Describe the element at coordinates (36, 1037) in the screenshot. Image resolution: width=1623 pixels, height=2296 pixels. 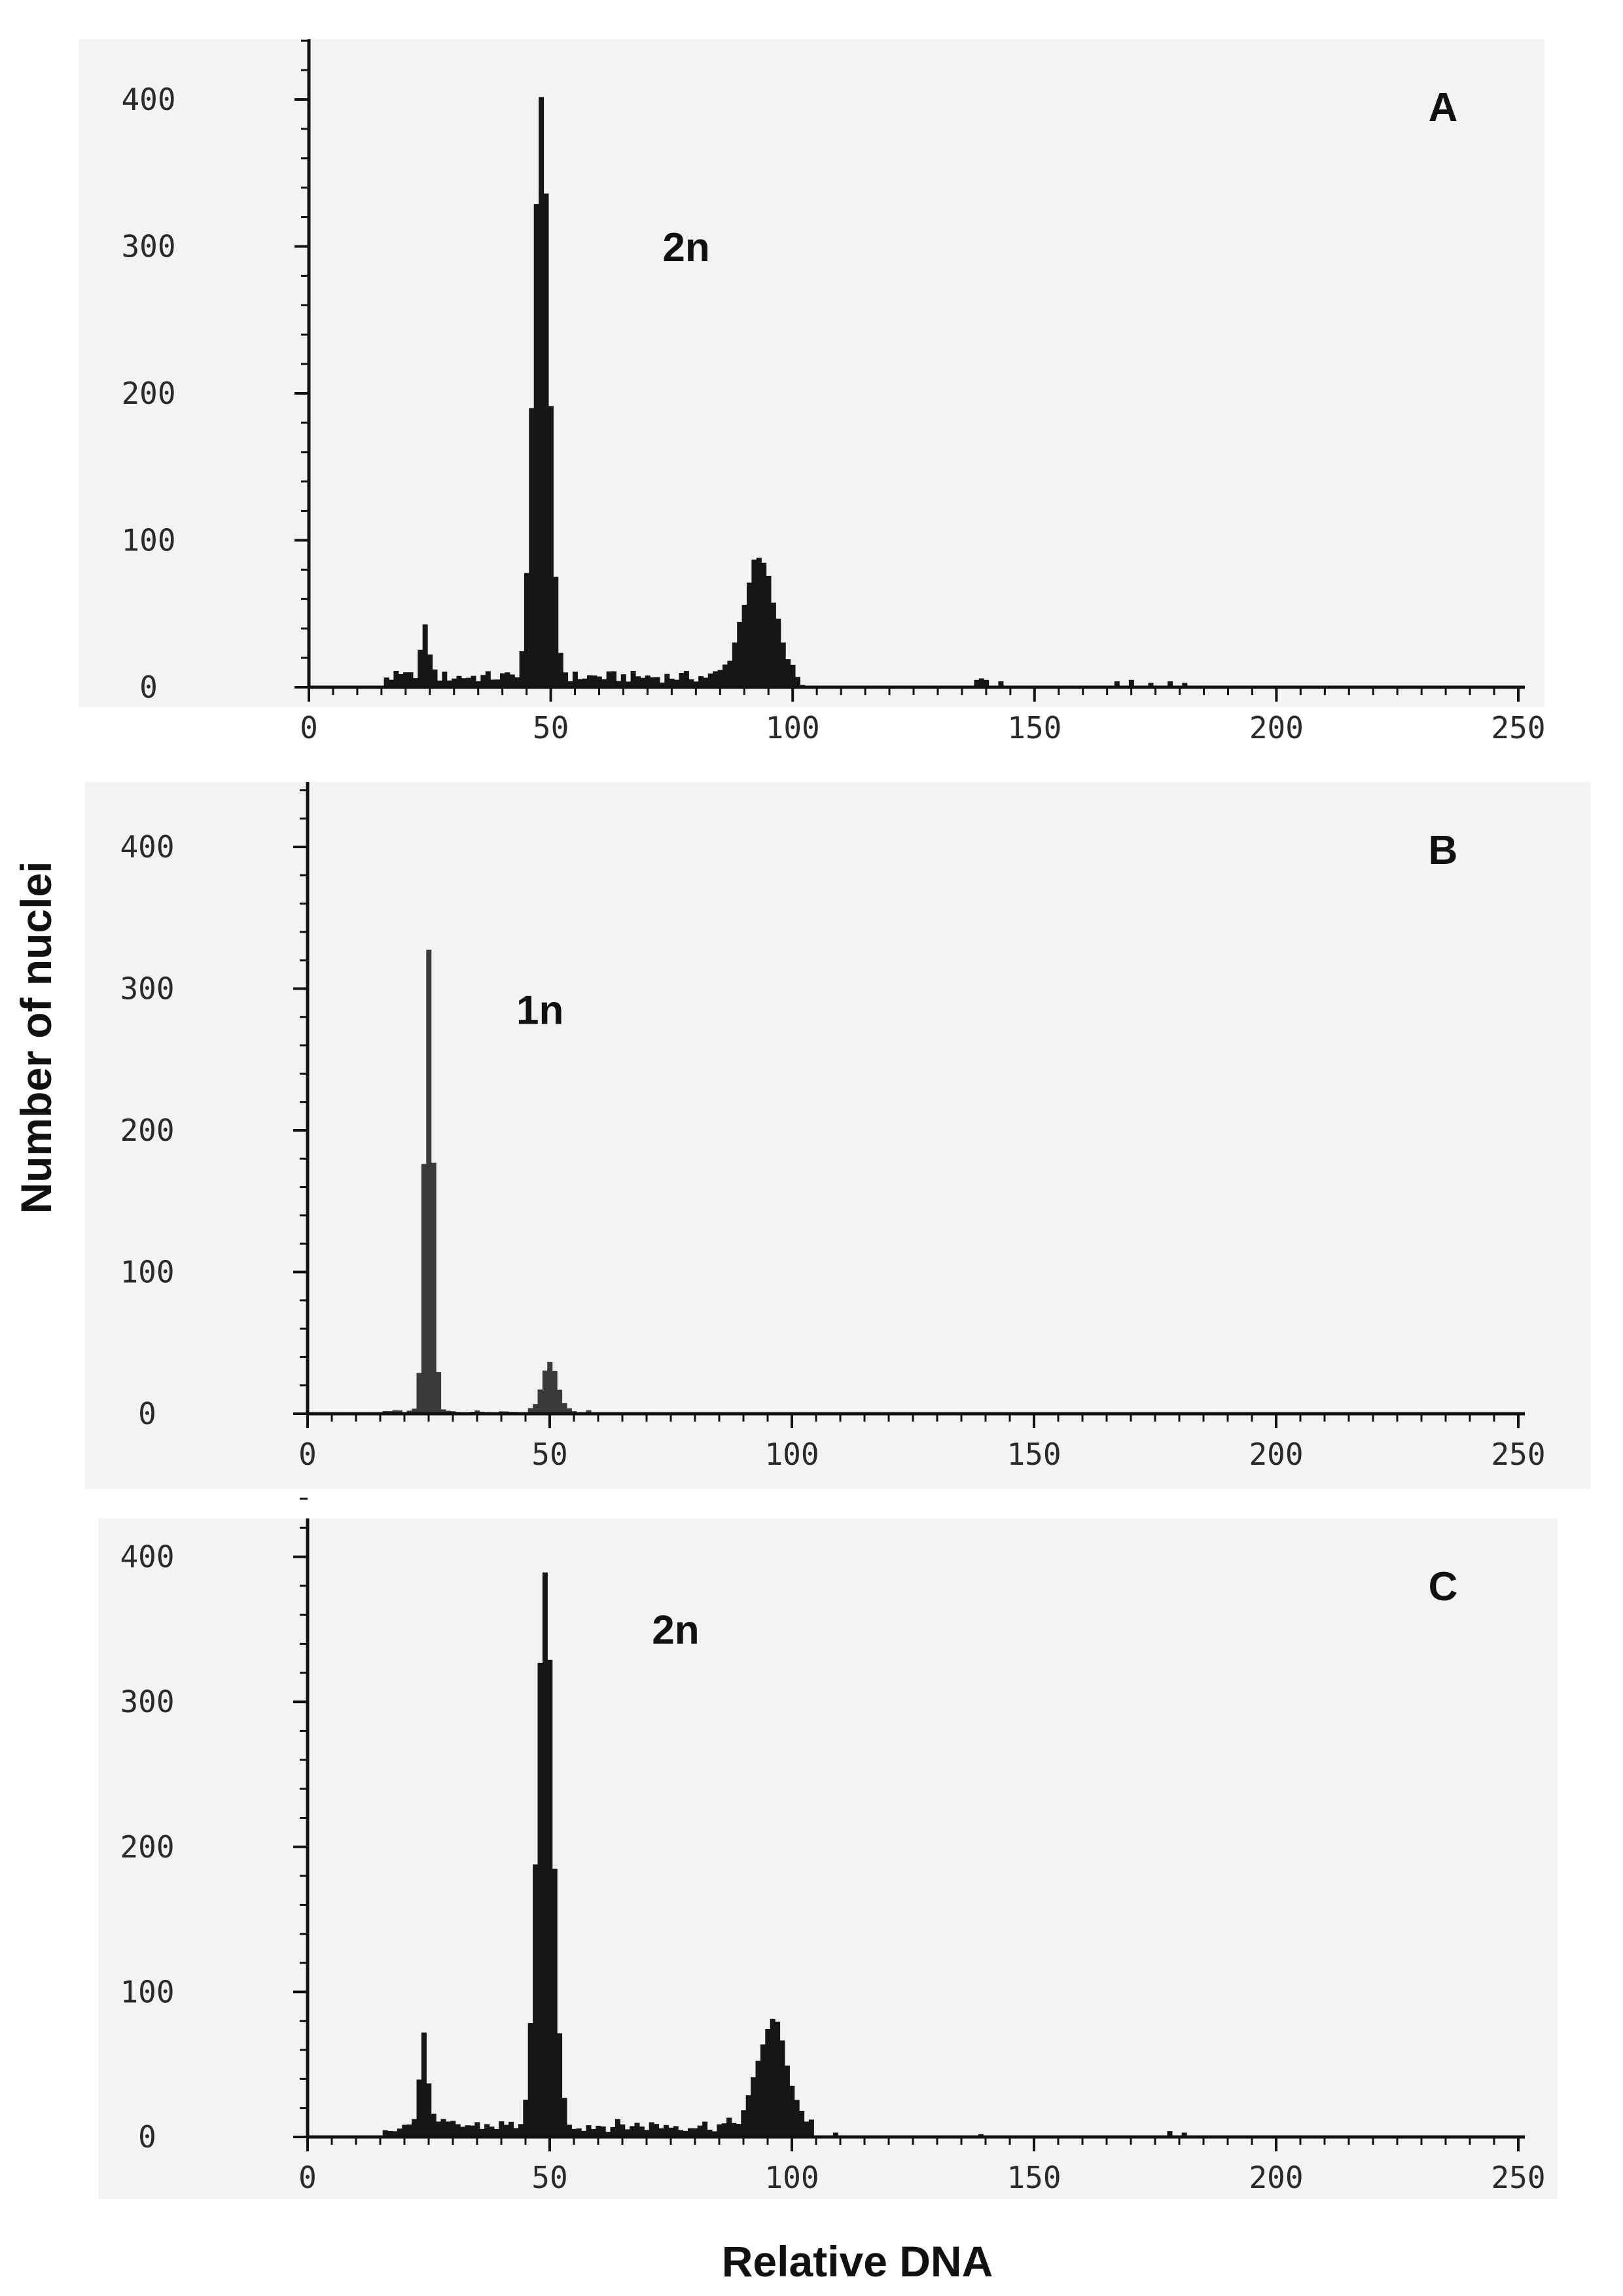
I see `y-axis-title: Number of nuclei` at that location.